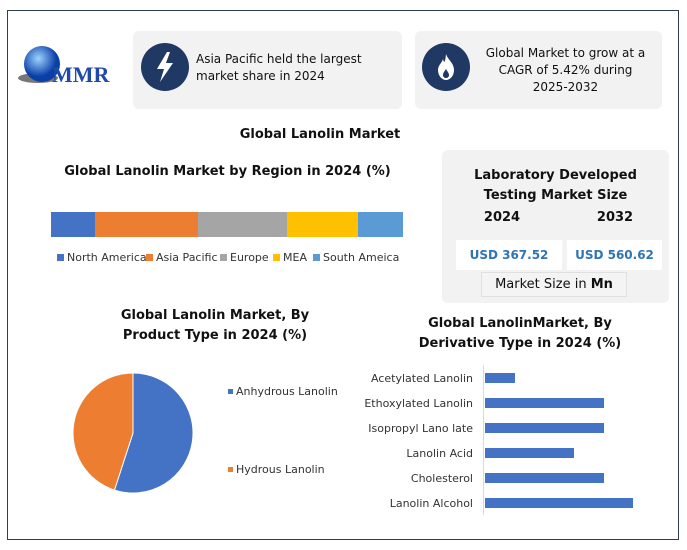 The height and width of the screenshot is (550, 687). What do you see at coordinates (441, 478) in the screenshot?
I see `bar-label: Cholesterol` at bounding box center [441, 478].